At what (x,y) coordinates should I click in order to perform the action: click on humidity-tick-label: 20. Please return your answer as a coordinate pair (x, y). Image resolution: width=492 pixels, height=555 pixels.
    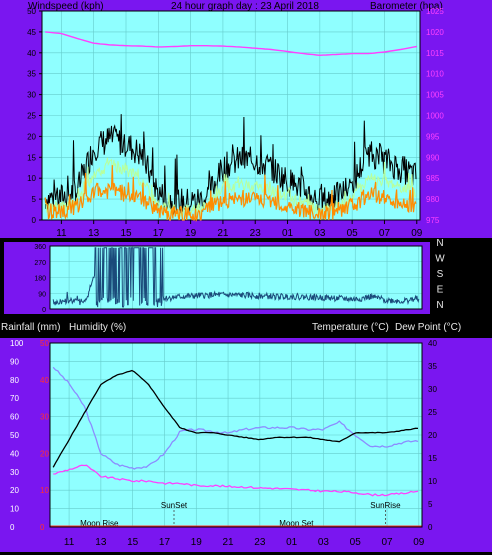
    Looking at the image, I should click on (14, 490).